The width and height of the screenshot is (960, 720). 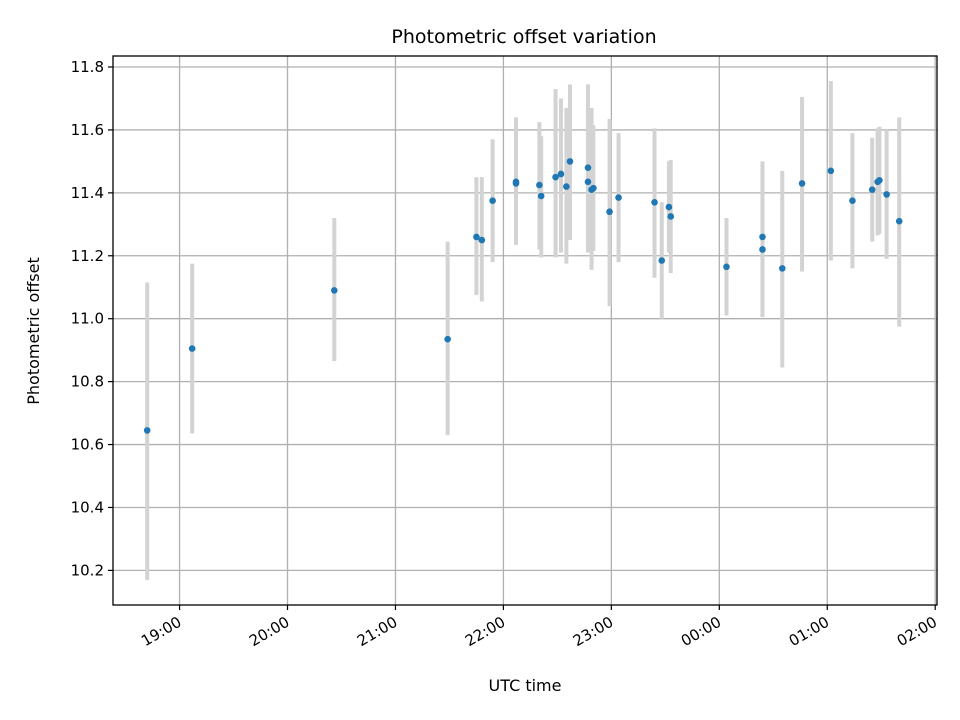 What do you see at coordinates (539, 627) in the screenshot?
I see `x-axis-ticks: 19:00 20:00 21:00 22:00 23:00 00:00 01:00 02:00` at bounding box center [539, 627].